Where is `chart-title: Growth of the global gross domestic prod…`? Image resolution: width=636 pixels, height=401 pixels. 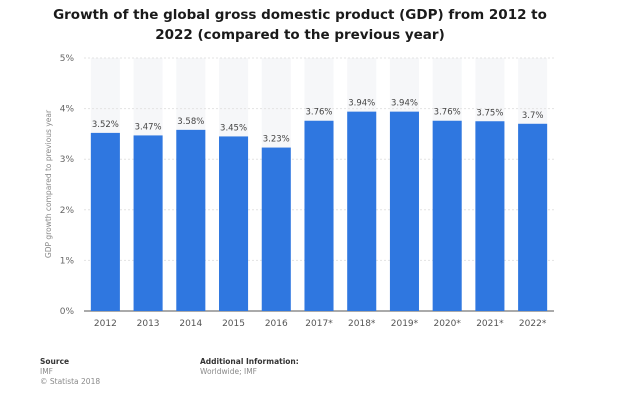 chart-title: Growth of the global gross domestic prod… is located at coordinates (300, 25).